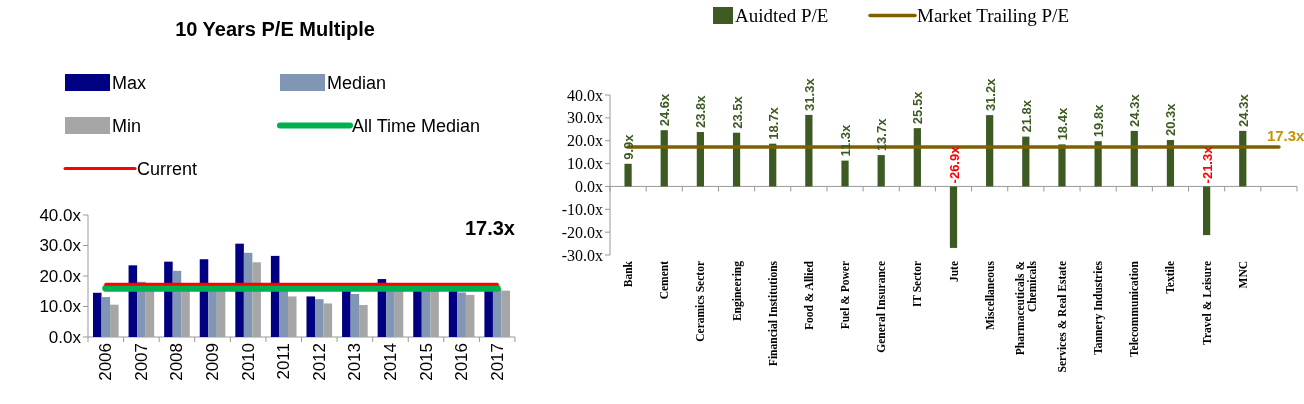  Describe the element at coordinates (773, 123) in the screenshot. I see `data-label: 18.7x` at that location.